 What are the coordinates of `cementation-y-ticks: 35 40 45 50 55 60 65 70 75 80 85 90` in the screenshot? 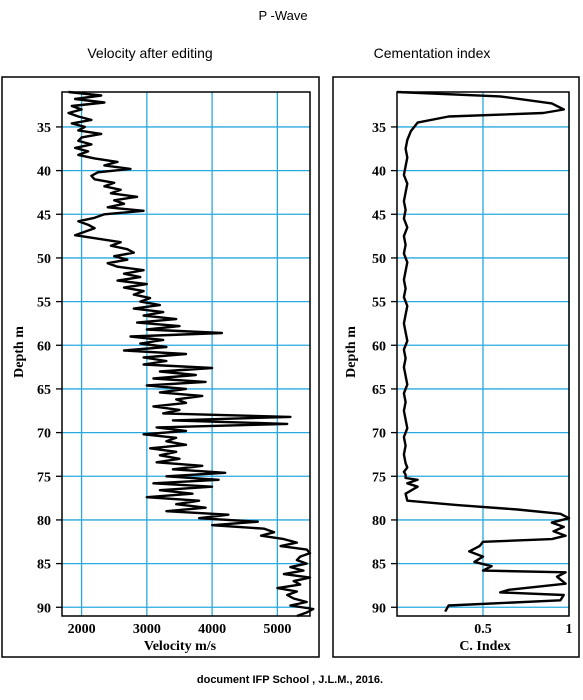 It's located at (384, 368).